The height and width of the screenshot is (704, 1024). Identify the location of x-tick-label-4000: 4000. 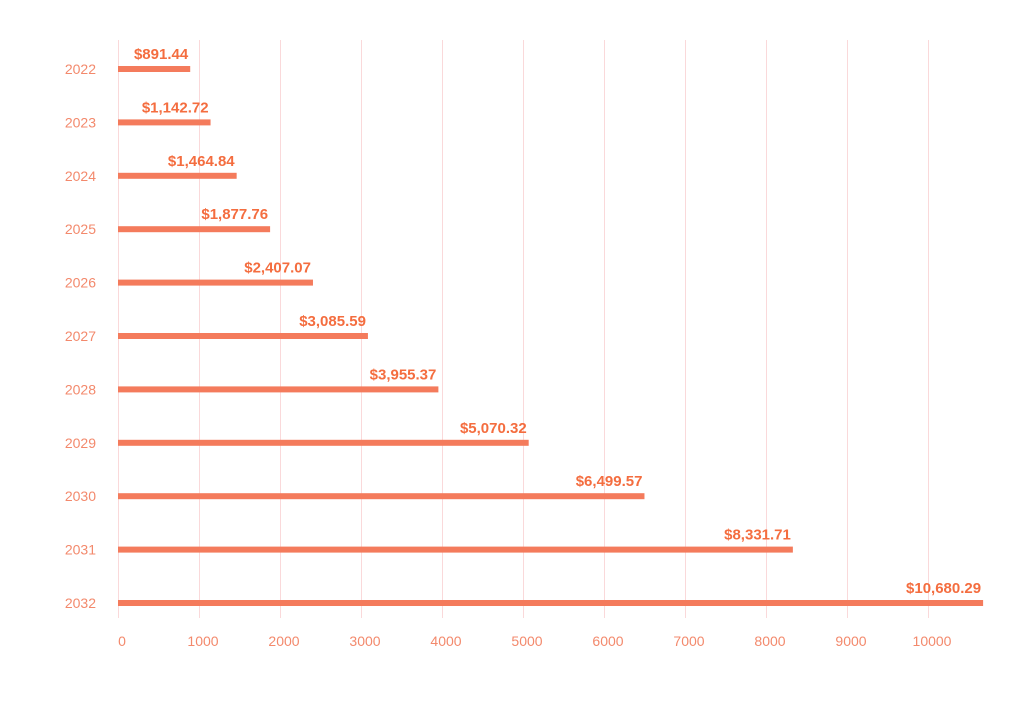
(445, 641).